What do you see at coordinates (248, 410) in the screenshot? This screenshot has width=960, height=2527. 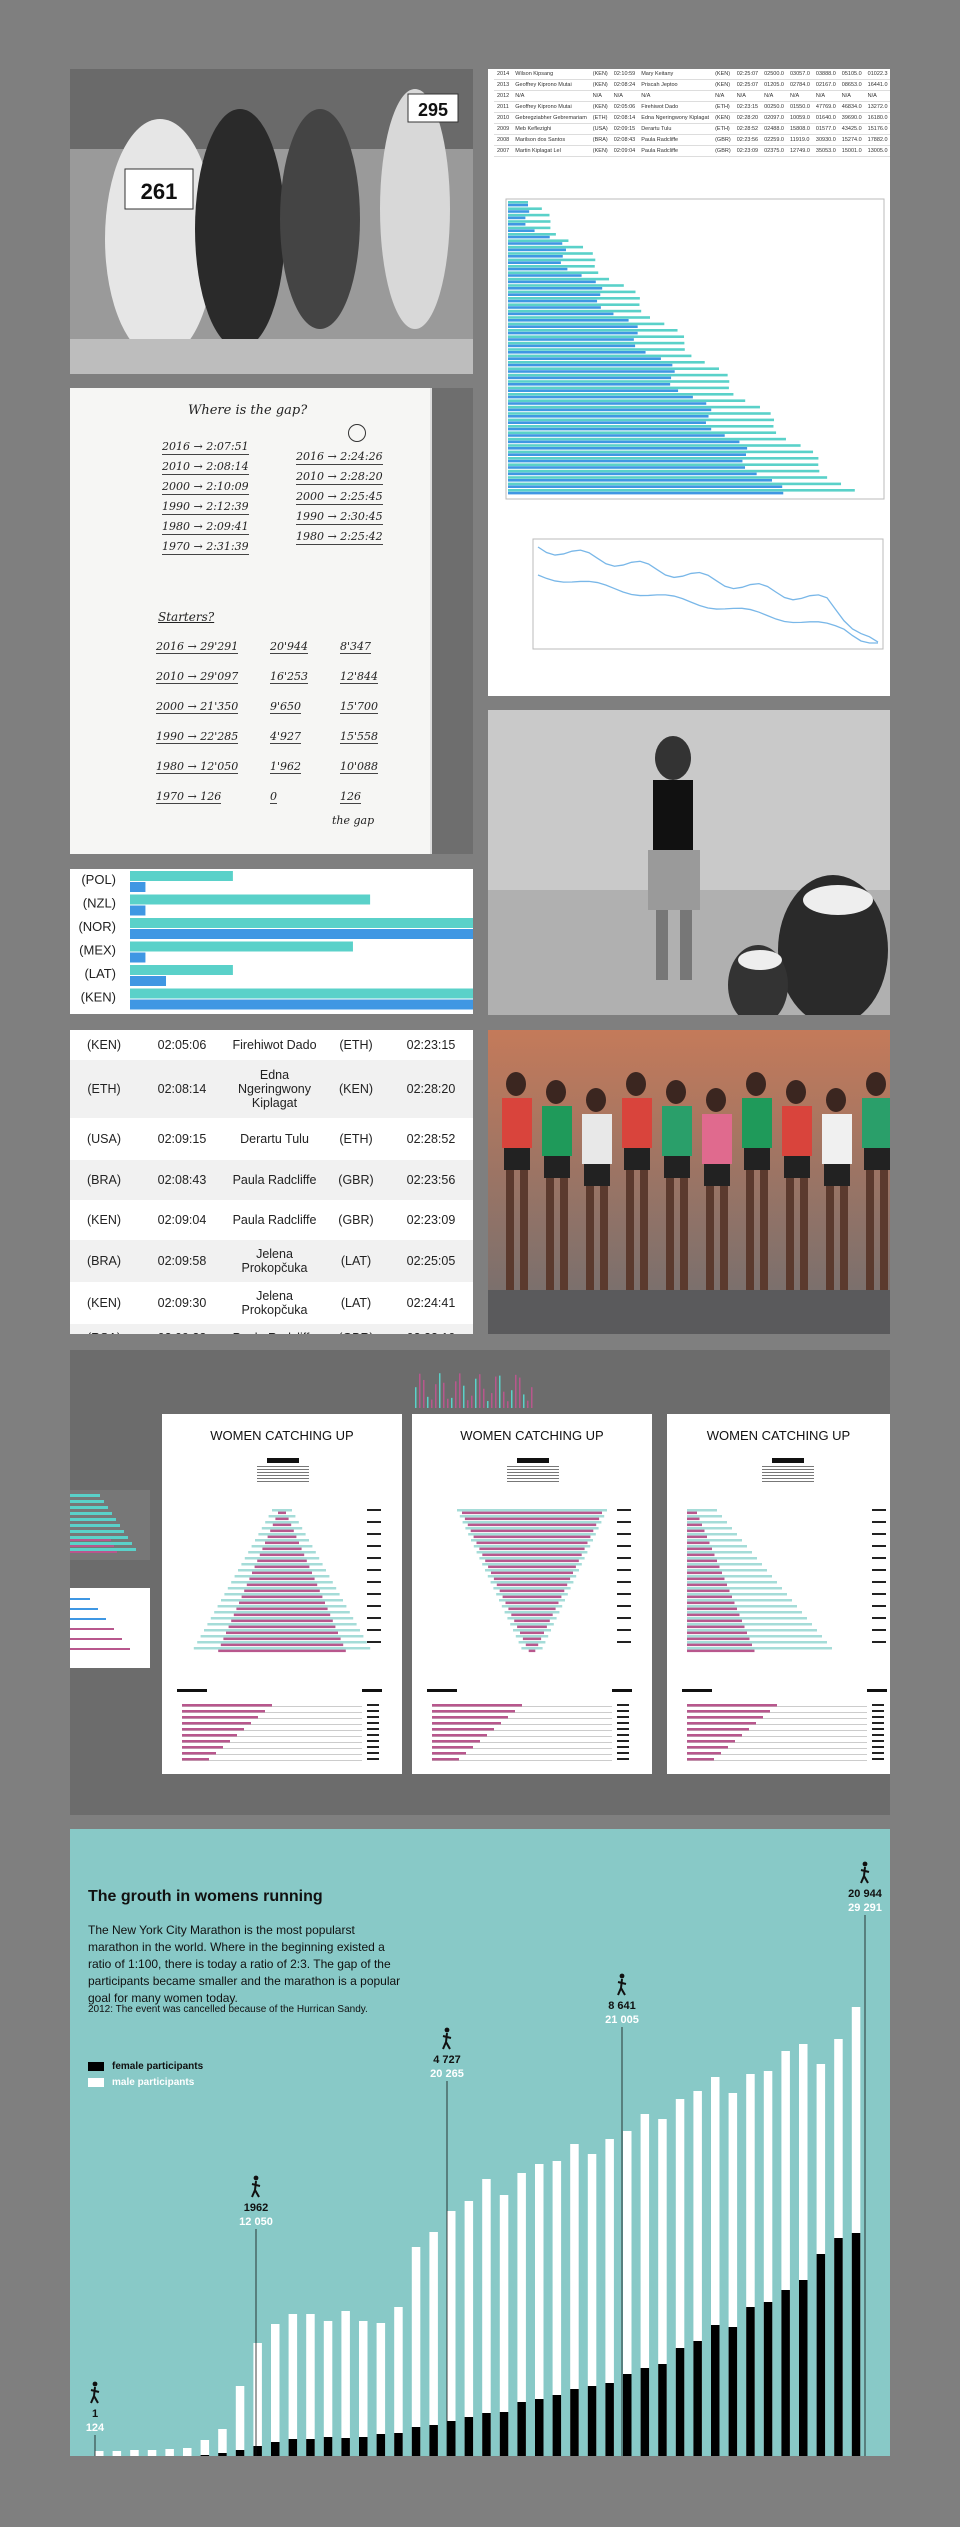 I see `notebook-heading: Where is the gap?` at bounding box center [248, 410].